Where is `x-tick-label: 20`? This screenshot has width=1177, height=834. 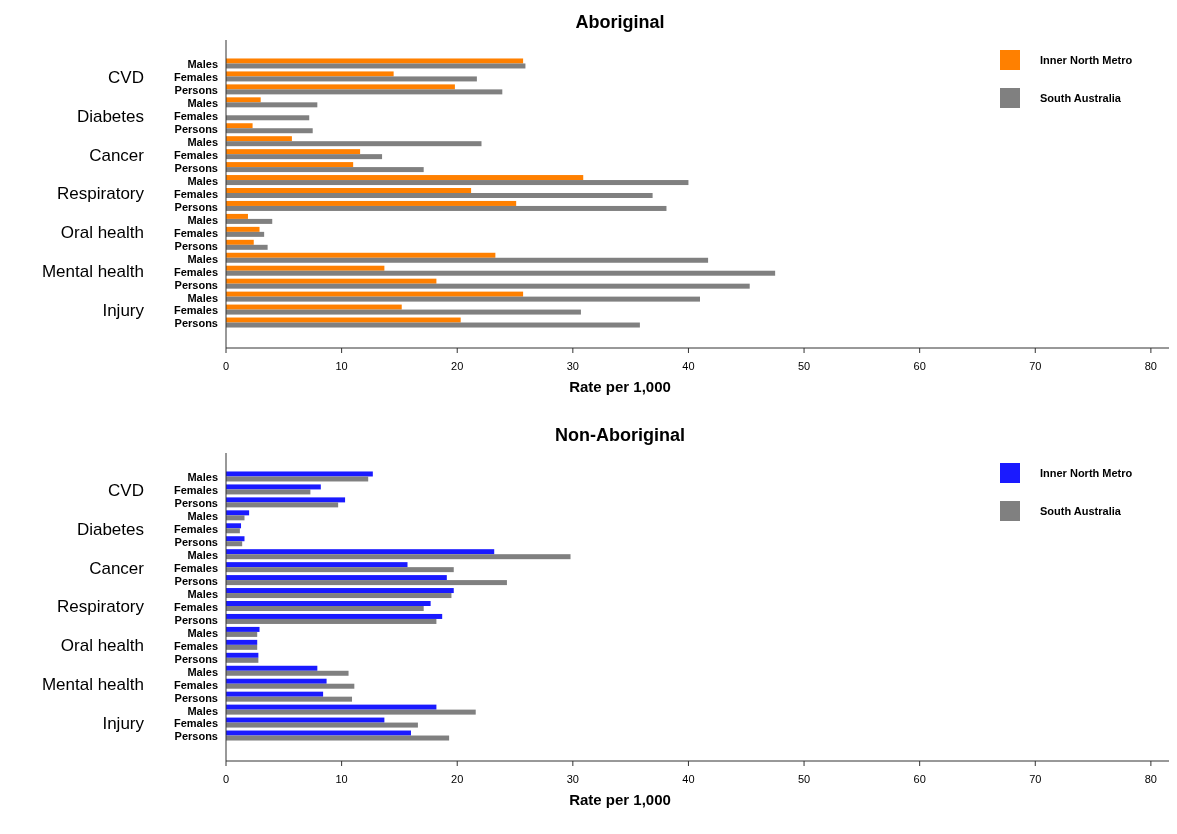 x-tick-label: 20 is located at coordinates (457, 779).